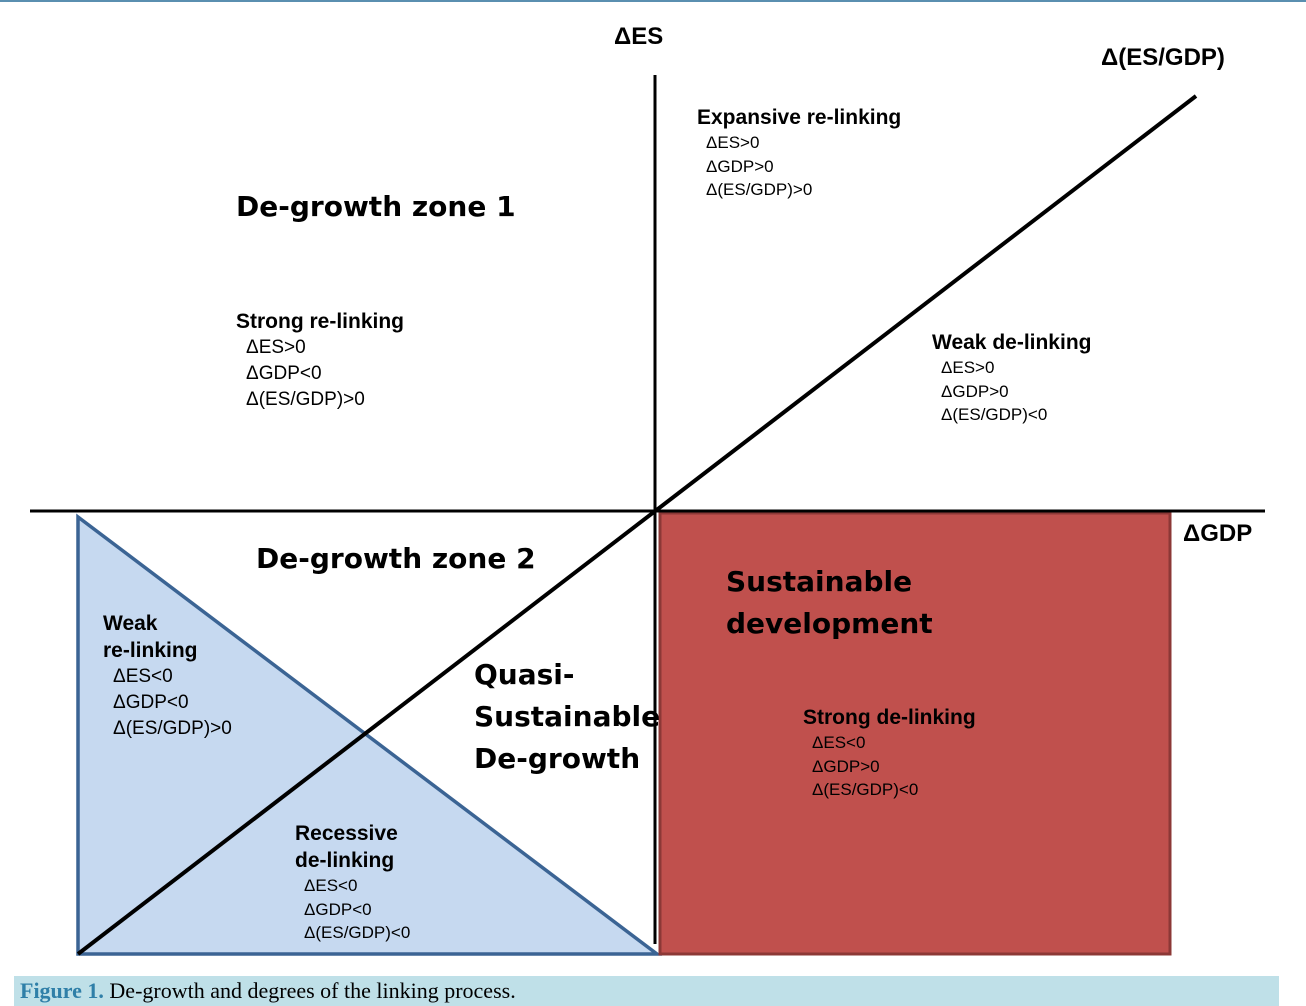 This screenshot has height=1006, width=1306. What do you see at coordinates (839, 742) in the screenshot?
I see `strong-delinking-es: ΔES<0` at bounding box center [839, 742].